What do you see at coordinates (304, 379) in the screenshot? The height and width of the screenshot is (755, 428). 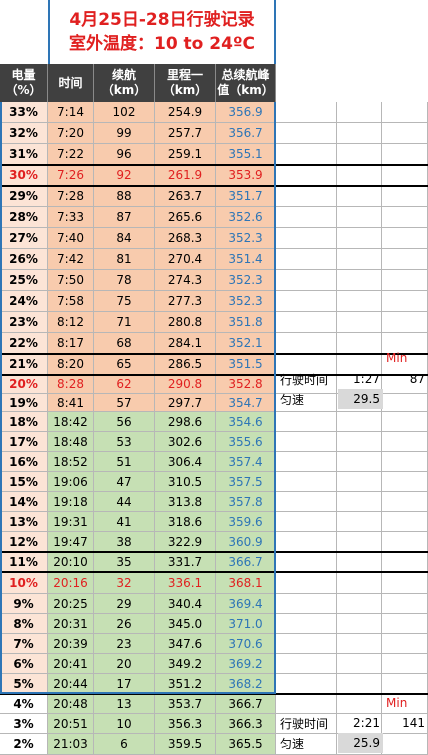 I see `drive-time-label-1: 行驶时间` at bounding box center [304, 379].